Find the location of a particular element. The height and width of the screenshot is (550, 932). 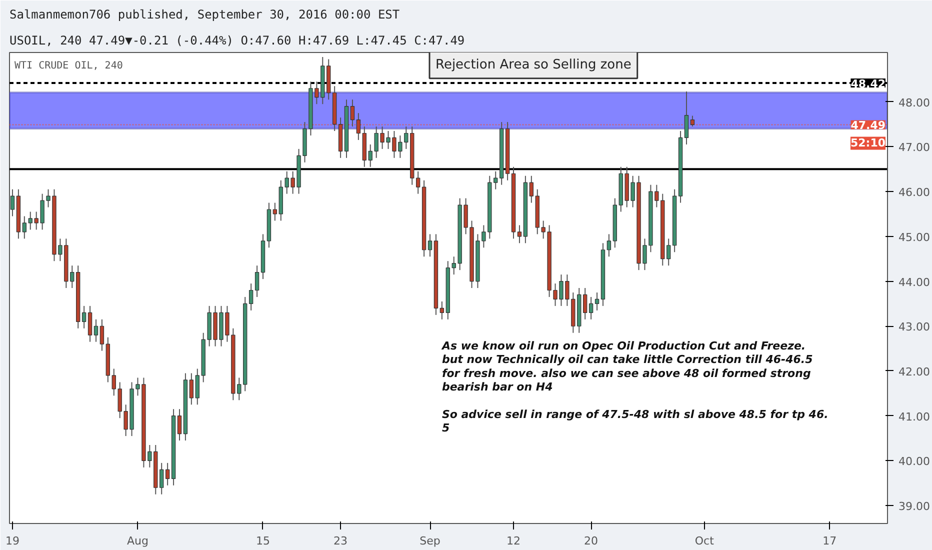

y-tick-label: 45.00 is located at coordinates (914, 237).